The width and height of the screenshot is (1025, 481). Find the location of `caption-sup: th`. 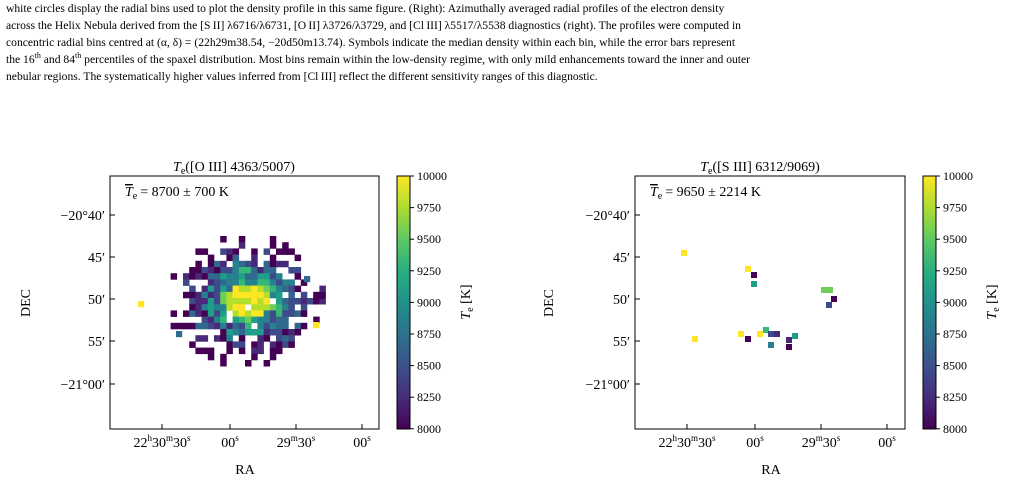

caption-sup: th is located at coordinates (78, 56).